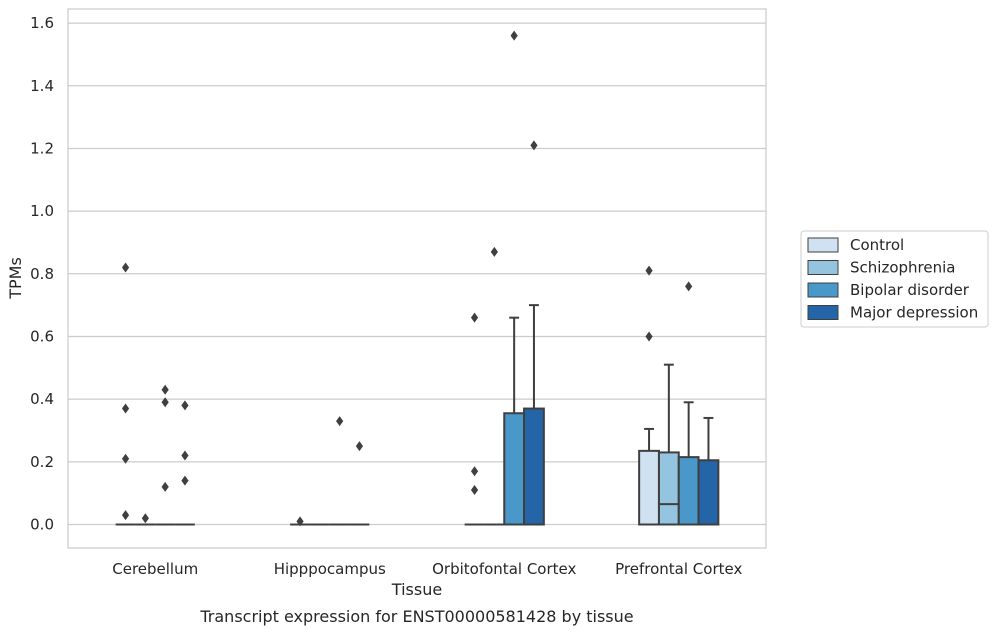 This screenshot has width=997, height=634. Describe the element at coordinates (42, 211) in the screenshot. I see `y-tick-label: 1.0` at that location.